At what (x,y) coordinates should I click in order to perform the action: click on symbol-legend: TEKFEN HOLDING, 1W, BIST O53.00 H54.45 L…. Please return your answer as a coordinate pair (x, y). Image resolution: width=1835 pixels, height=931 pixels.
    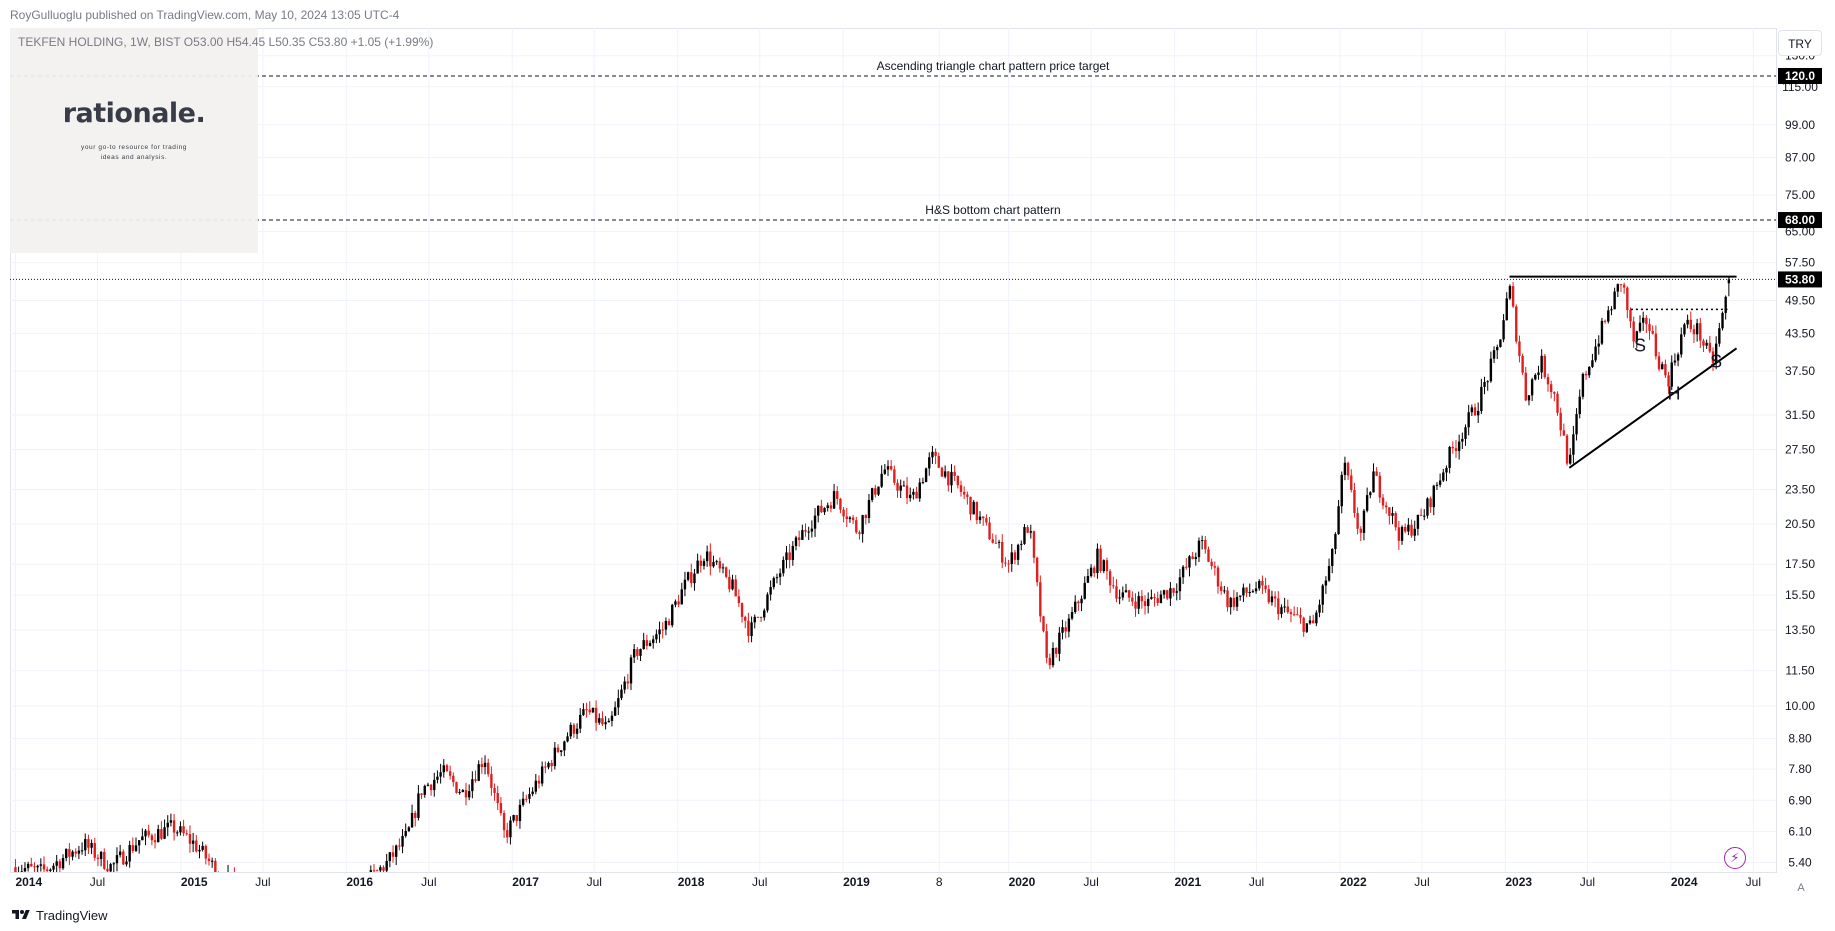
    Looking at the image, I should click on (226, 42).